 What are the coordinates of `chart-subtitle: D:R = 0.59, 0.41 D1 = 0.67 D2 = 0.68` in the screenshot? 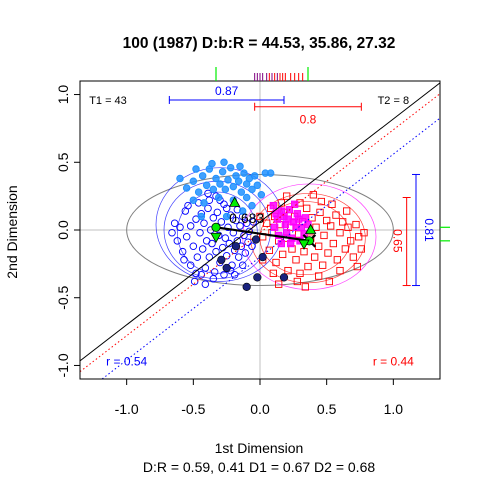 It's located at (259, 467).